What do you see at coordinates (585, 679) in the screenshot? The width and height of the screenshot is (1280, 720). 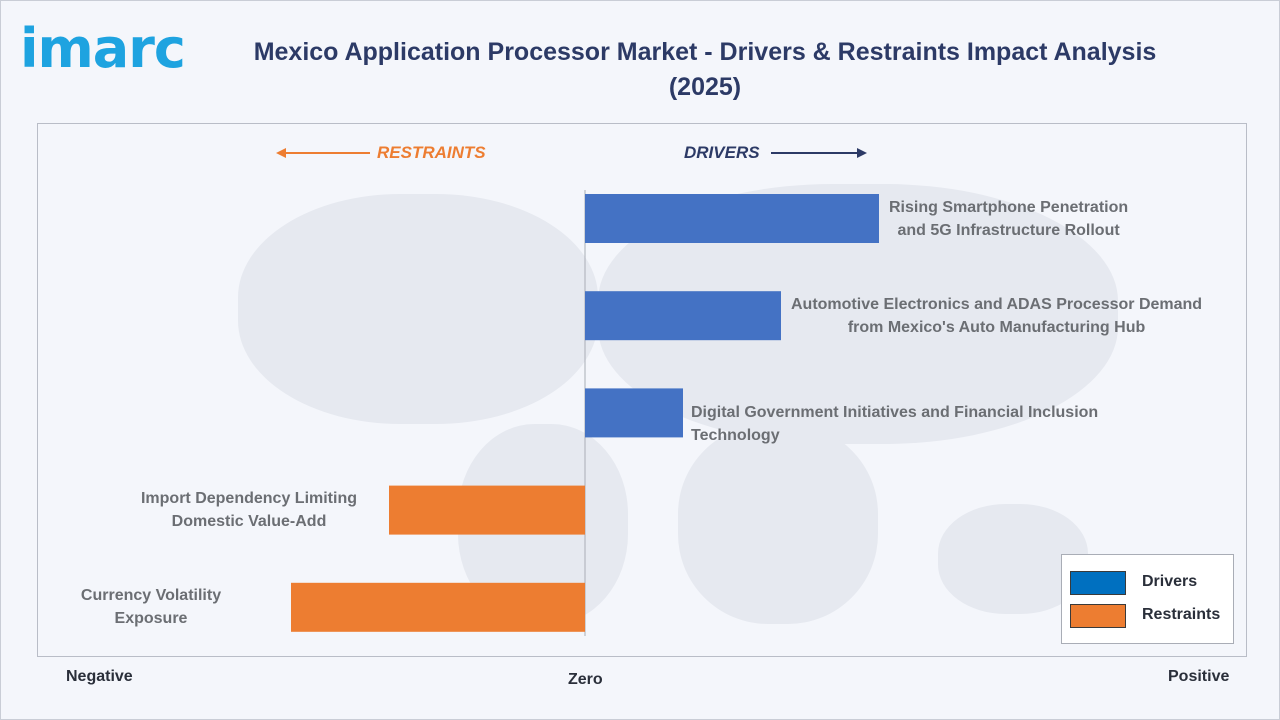 I see `axis-zero-label: Zero` at bounding box center [585, 679].